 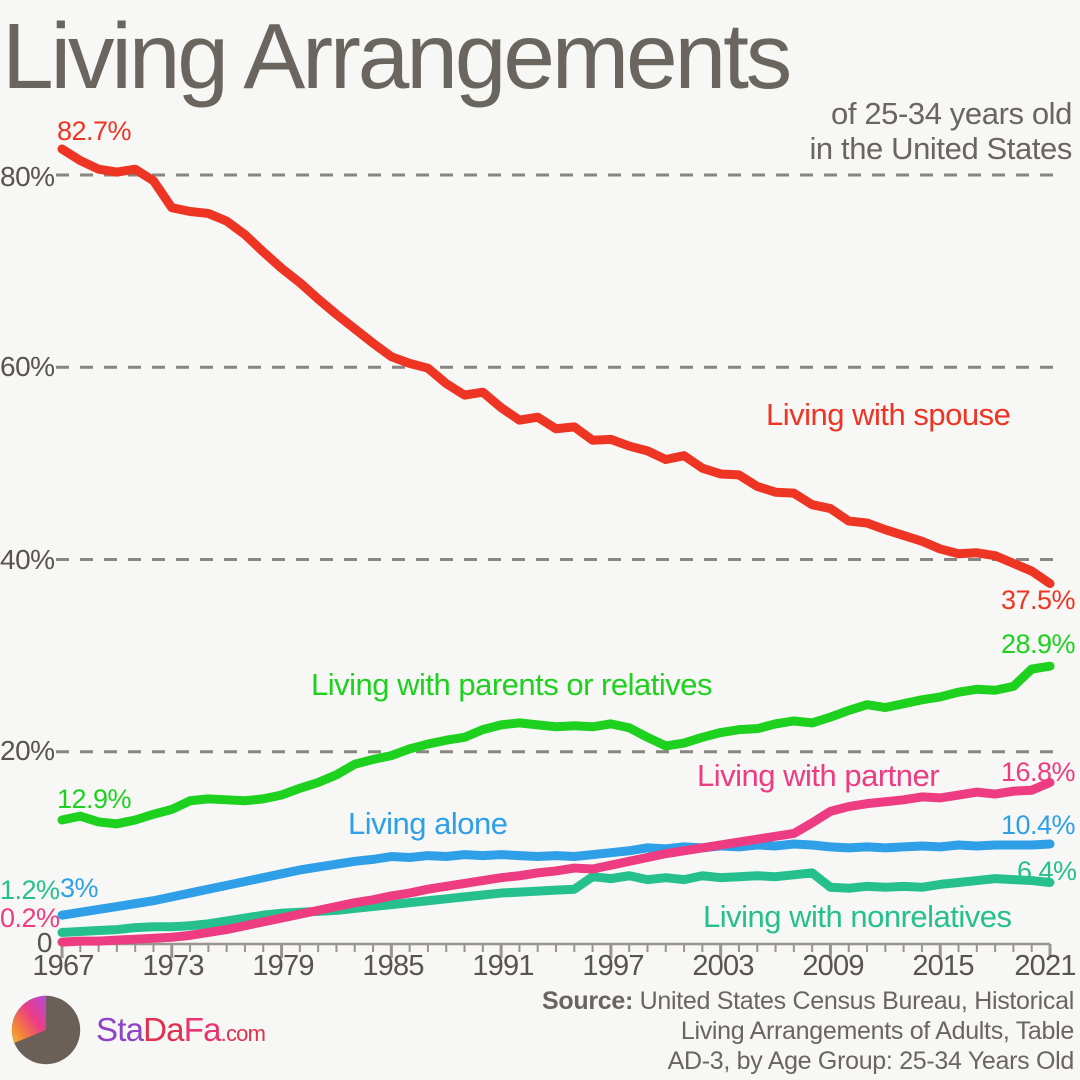 I want to click on series-line-living-with-partner, so click(x=556, y=862).